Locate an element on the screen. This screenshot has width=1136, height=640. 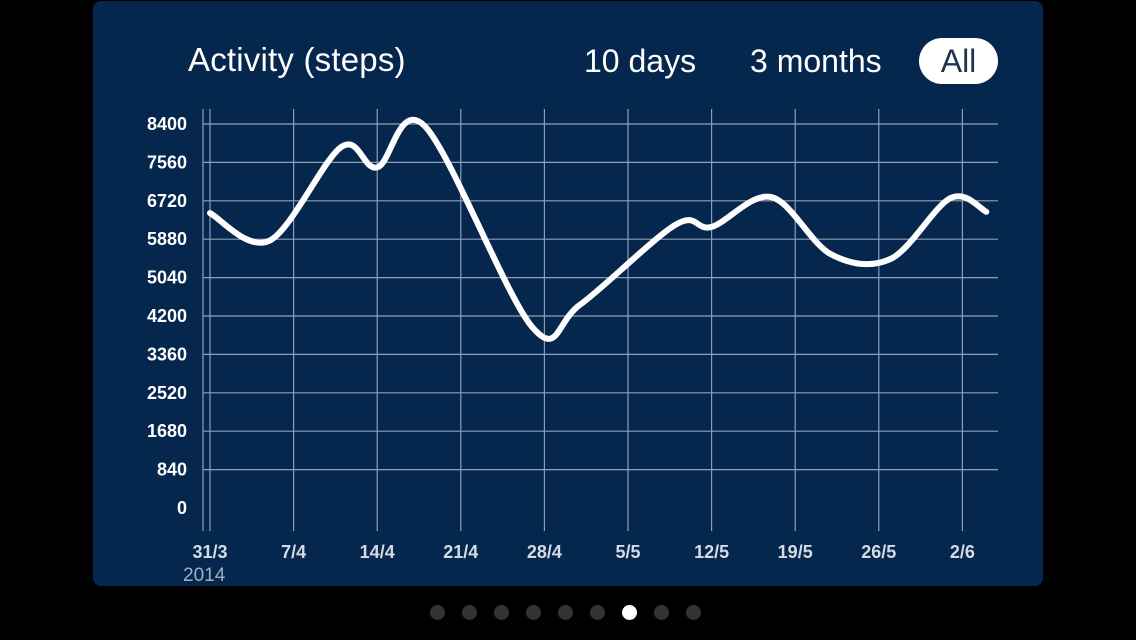
x-tick-label: 14/4 is located at coordinates (377, 552).